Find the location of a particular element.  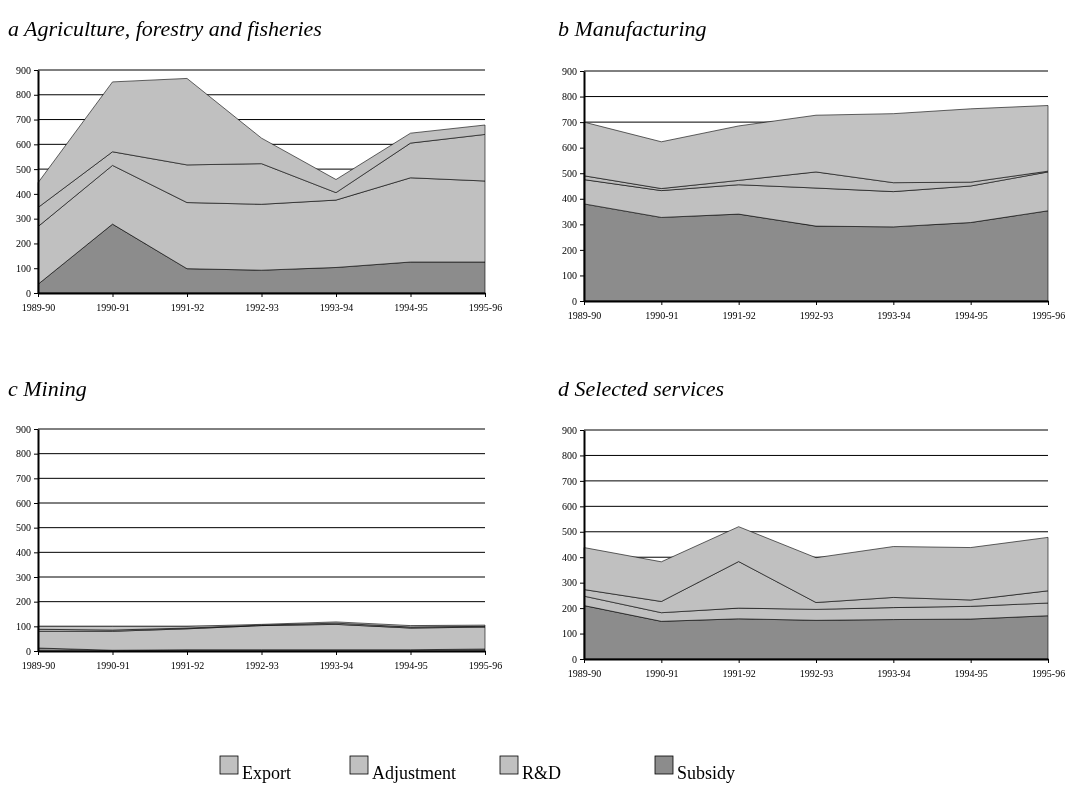

chart-title: d Selected services is located at coordinates (641, 388).